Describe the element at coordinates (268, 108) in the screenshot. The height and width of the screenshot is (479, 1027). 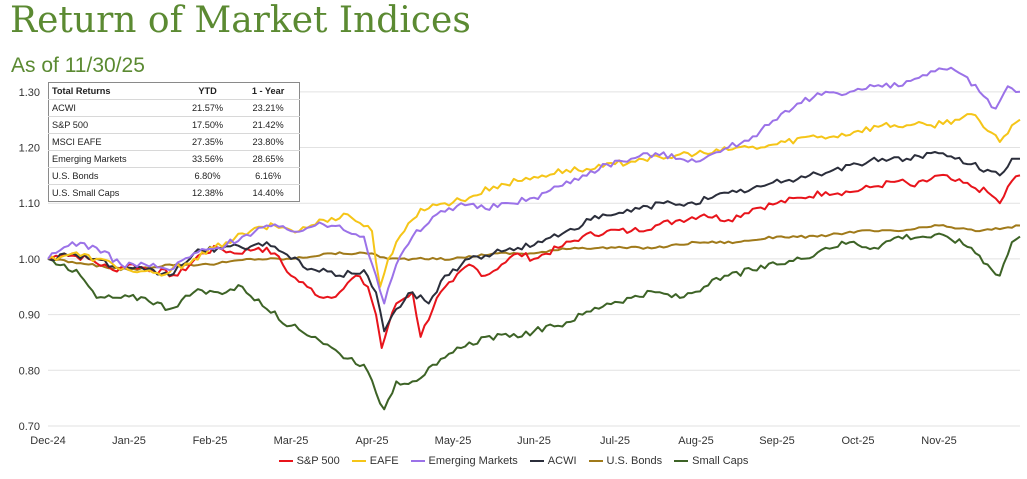
I see `row-one-year: 23.21%` at that location.